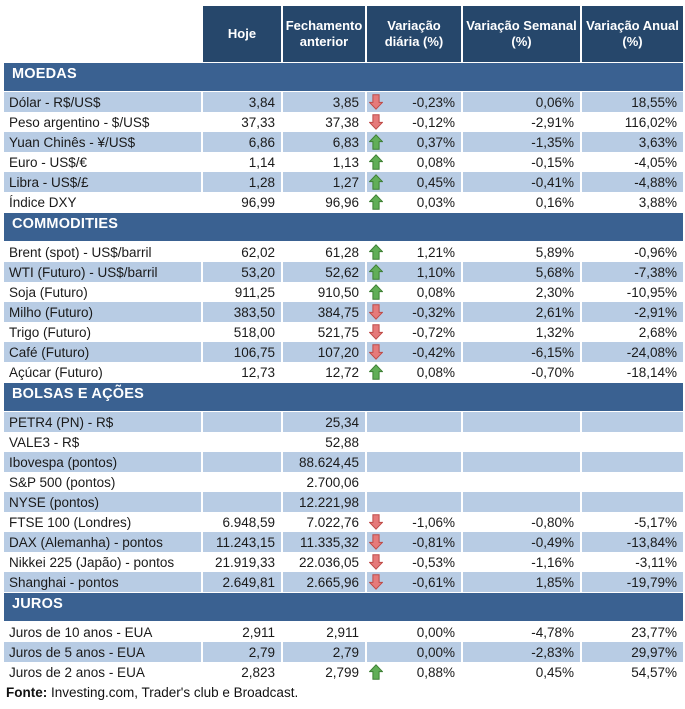  Describe the element at coordinates (554, 252) in the screenshot. I see `cell-variacao-semanal: 5,89%` at that location.